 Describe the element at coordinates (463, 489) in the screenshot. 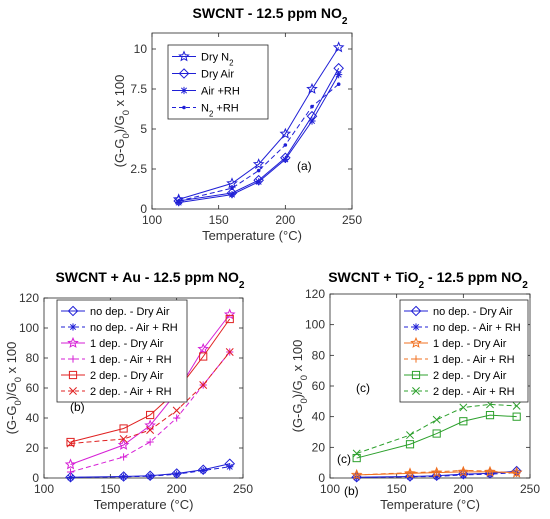

I see `x-tick-label: 200` at that location.